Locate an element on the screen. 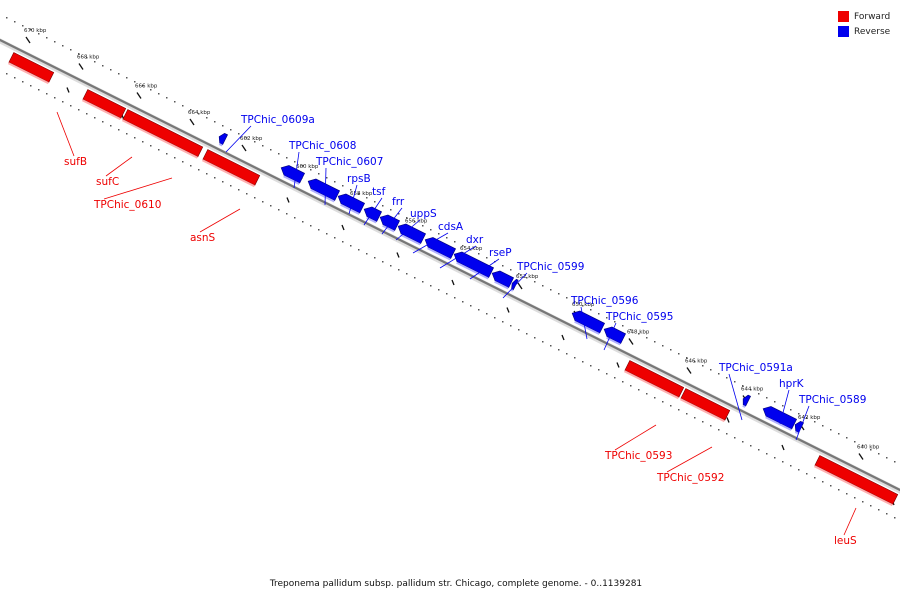  gene-tpchic_0595: TPChic_0595 is located at coordinates (637, 331).